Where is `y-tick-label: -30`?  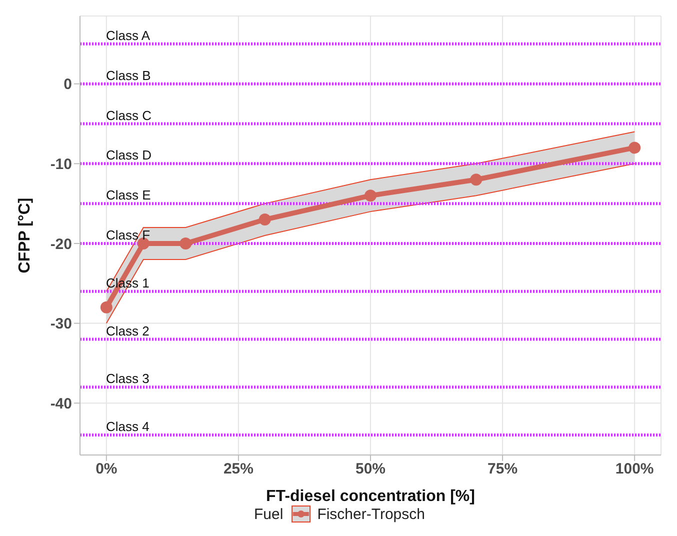
y-tick-label: -30 is located at coordinates (61, 324).